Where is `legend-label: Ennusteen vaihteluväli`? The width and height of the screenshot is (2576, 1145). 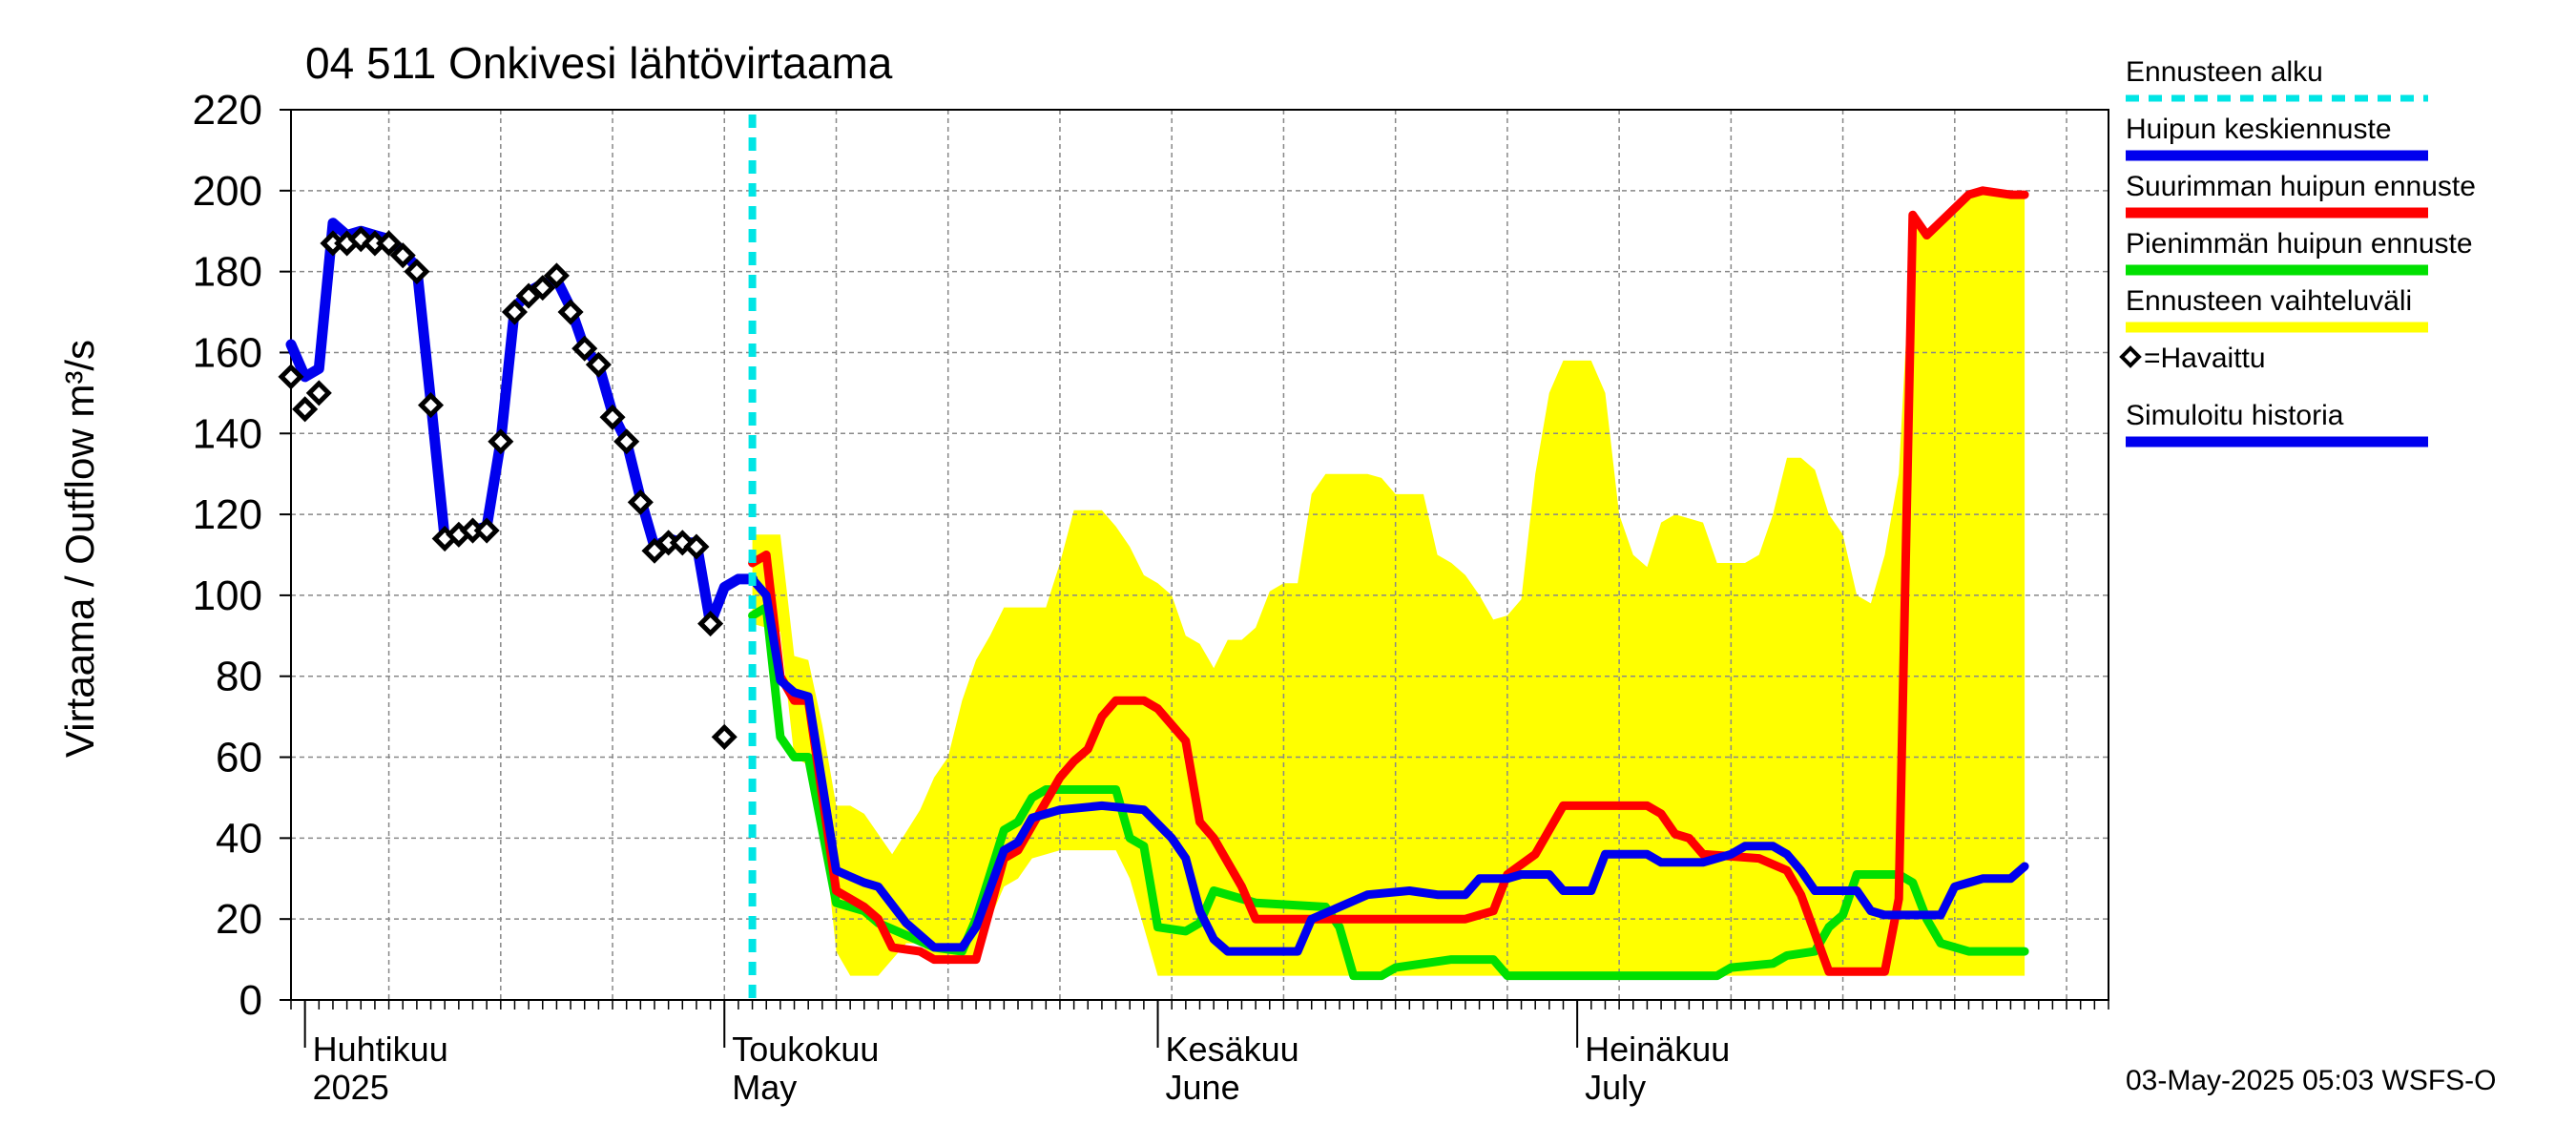 legend-label: Ennusteen vaihteluväli is located at coordinates (2269, 301).